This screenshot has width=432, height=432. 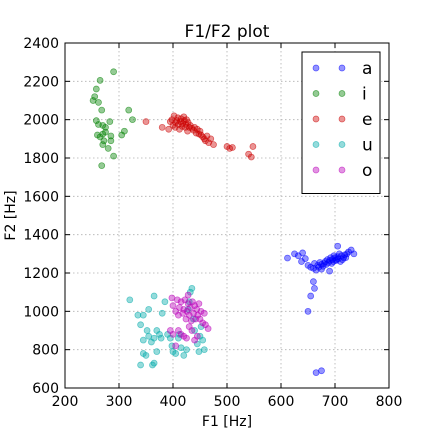 What do you see at coordinates (281, 402) in the screenshot?
I see `x-tick-label: 600` at bounding box center [281, 402].